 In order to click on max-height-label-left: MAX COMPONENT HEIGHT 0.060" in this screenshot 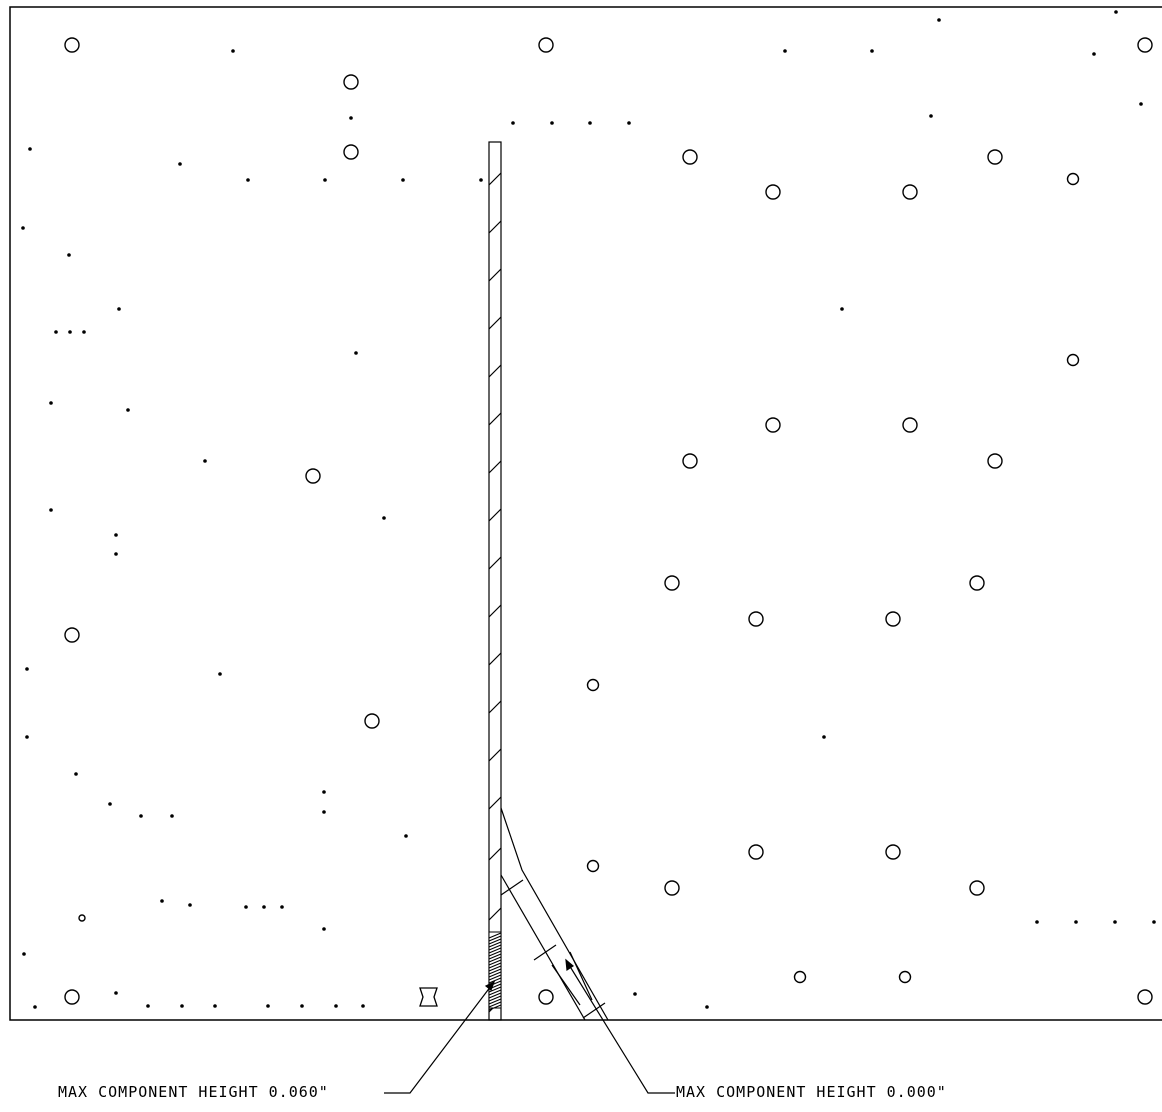, I will do `click(193, 1092)`.